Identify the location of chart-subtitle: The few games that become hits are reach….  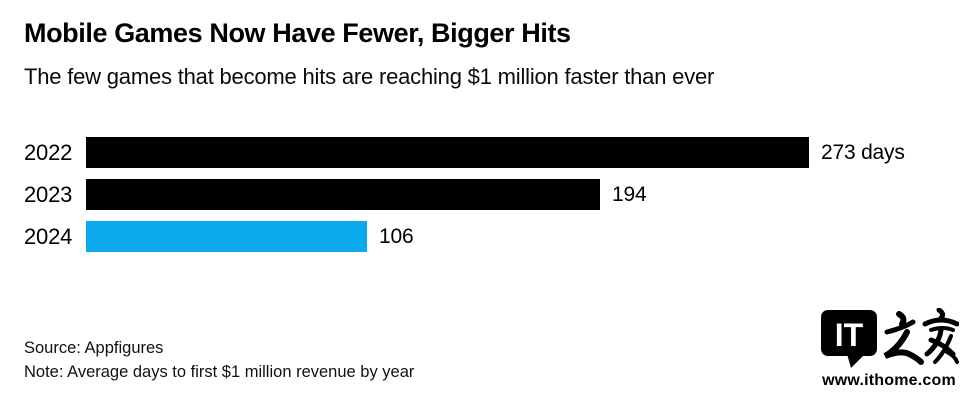
(369, 77).